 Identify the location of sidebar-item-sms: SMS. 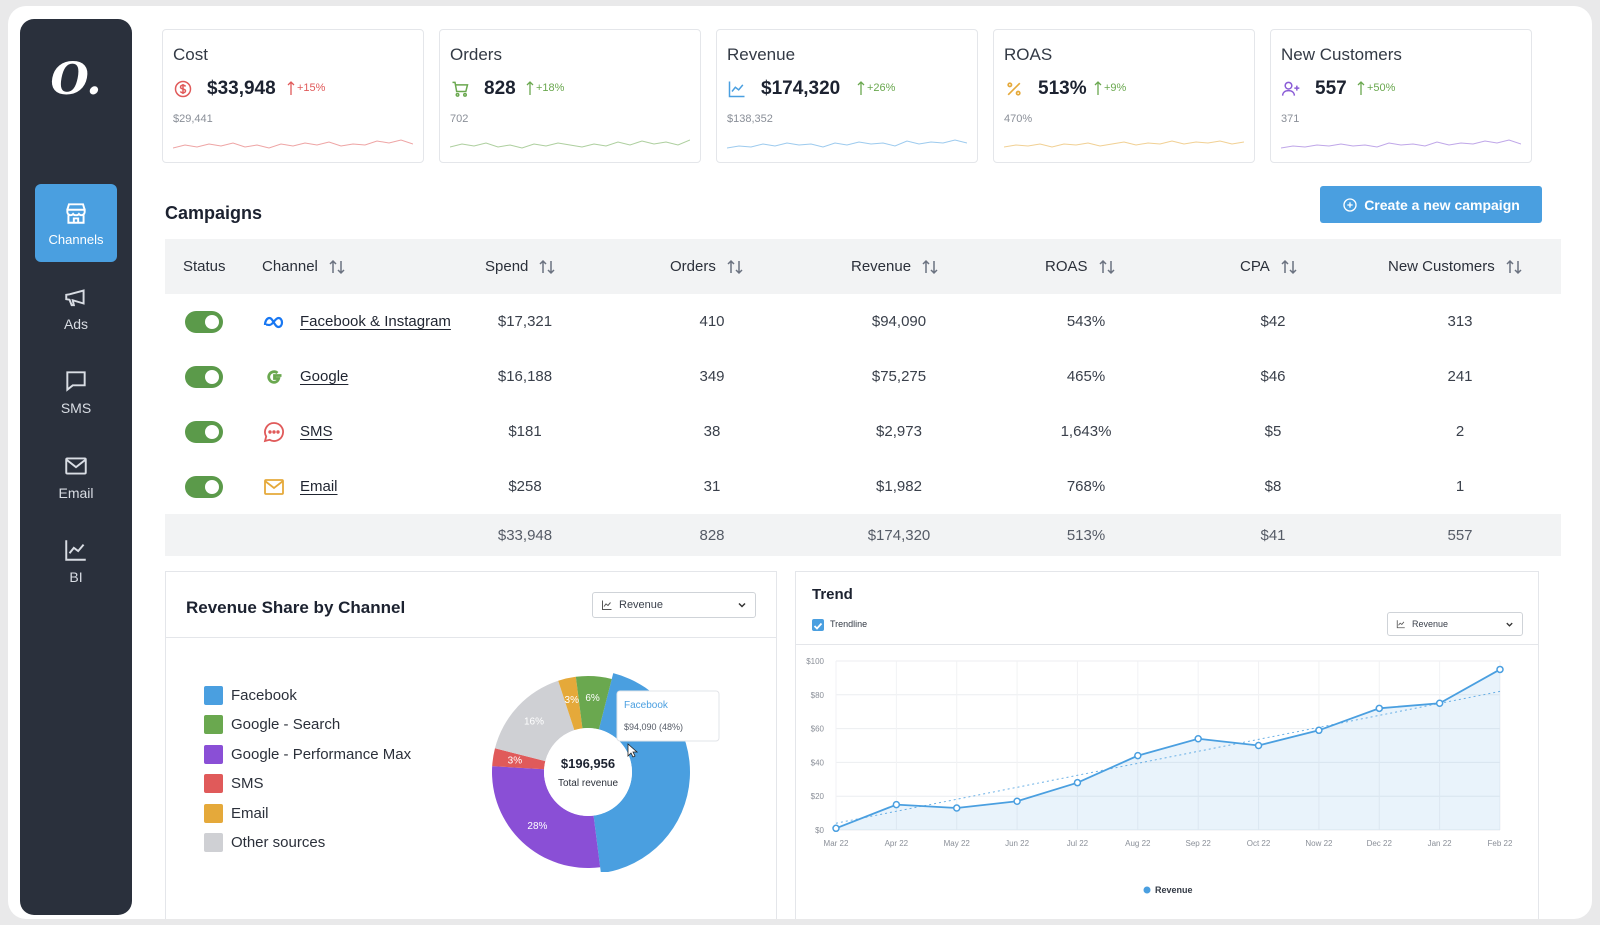
(76, 392).